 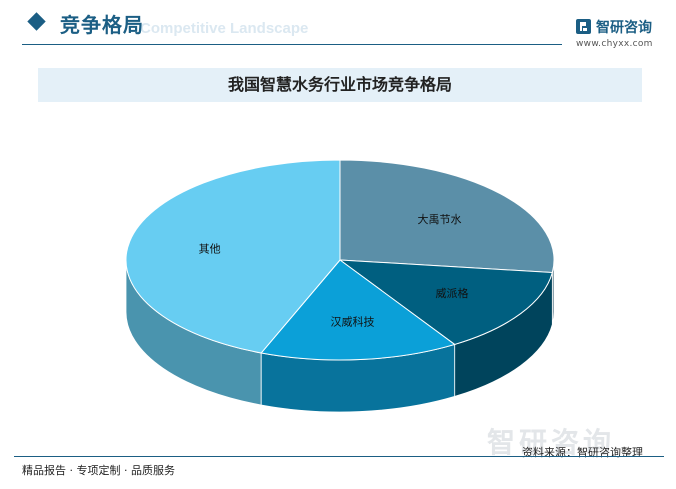 I want to click on brand-logo-icon, so click(x=583, y=26).